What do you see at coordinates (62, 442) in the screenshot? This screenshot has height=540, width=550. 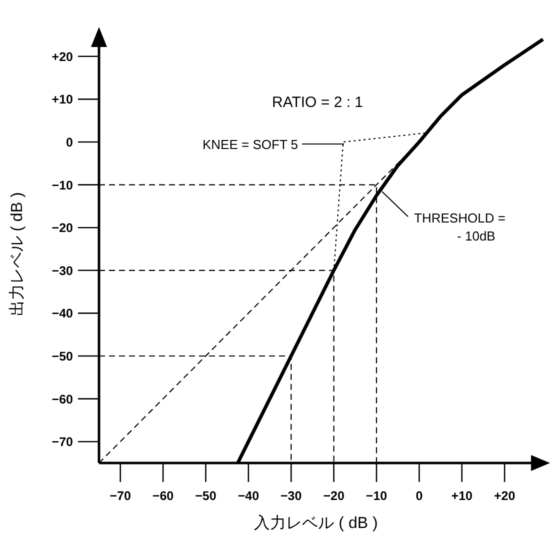 I see `ytick-label: −70` at bounding box center [62, 442].